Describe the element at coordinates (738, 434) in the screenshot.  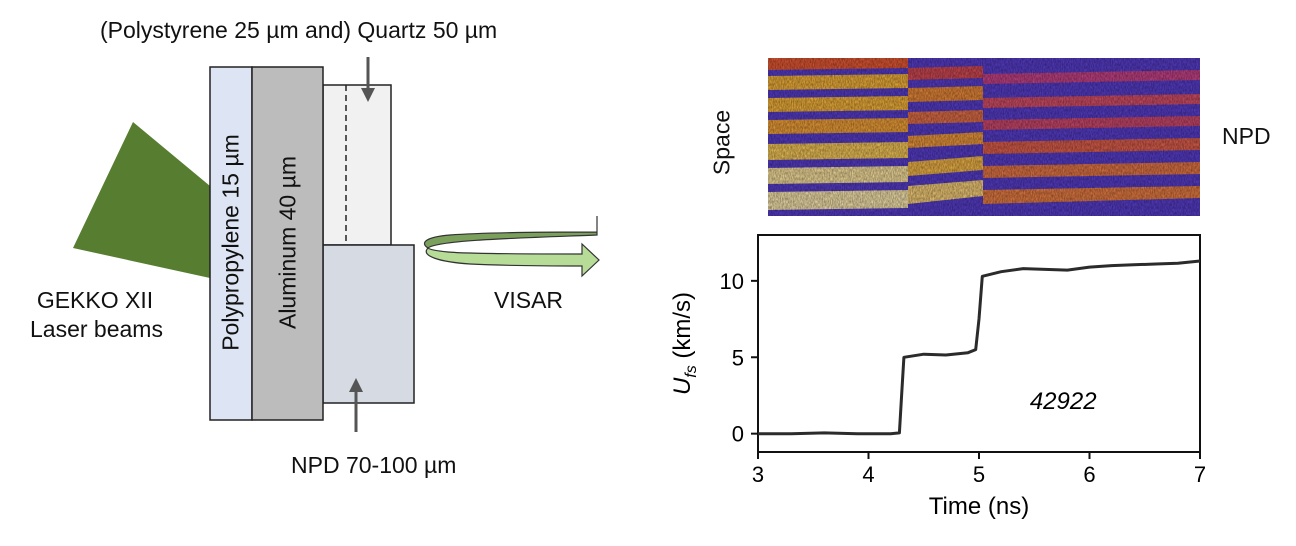
I see `y-tick-label: 0` at that location.